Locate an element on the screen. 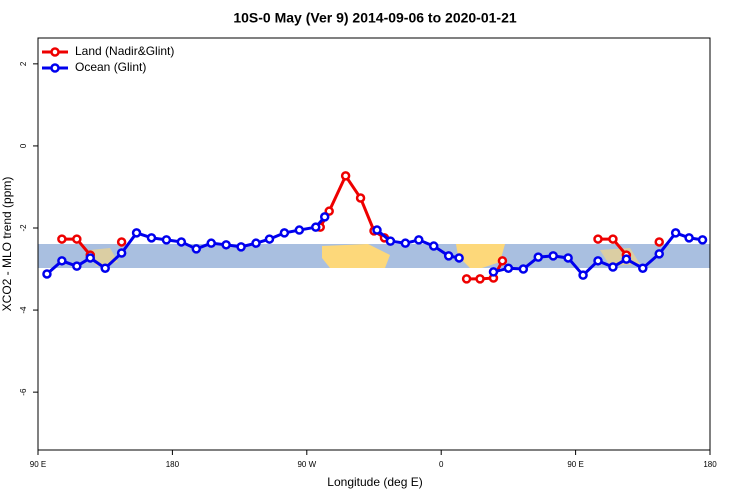  y-tick-label: -6 is located at coordinates (23, 392).